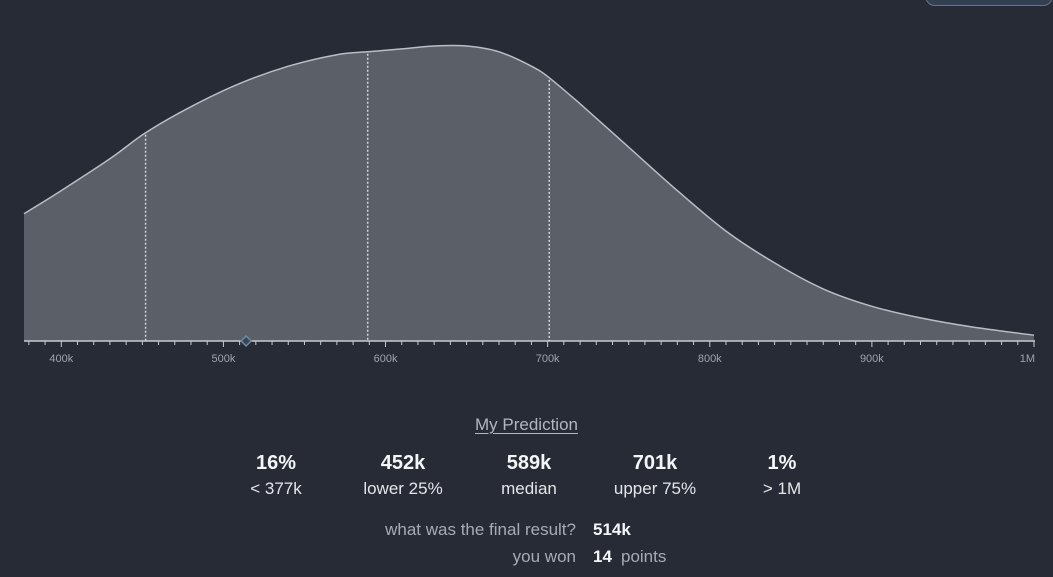 The height and width of the screenshot is (577, 1053). What do you see at coordinates (529, 488) in the screenshot?
I see `stat-label: median` at bounding box center [529, 488].